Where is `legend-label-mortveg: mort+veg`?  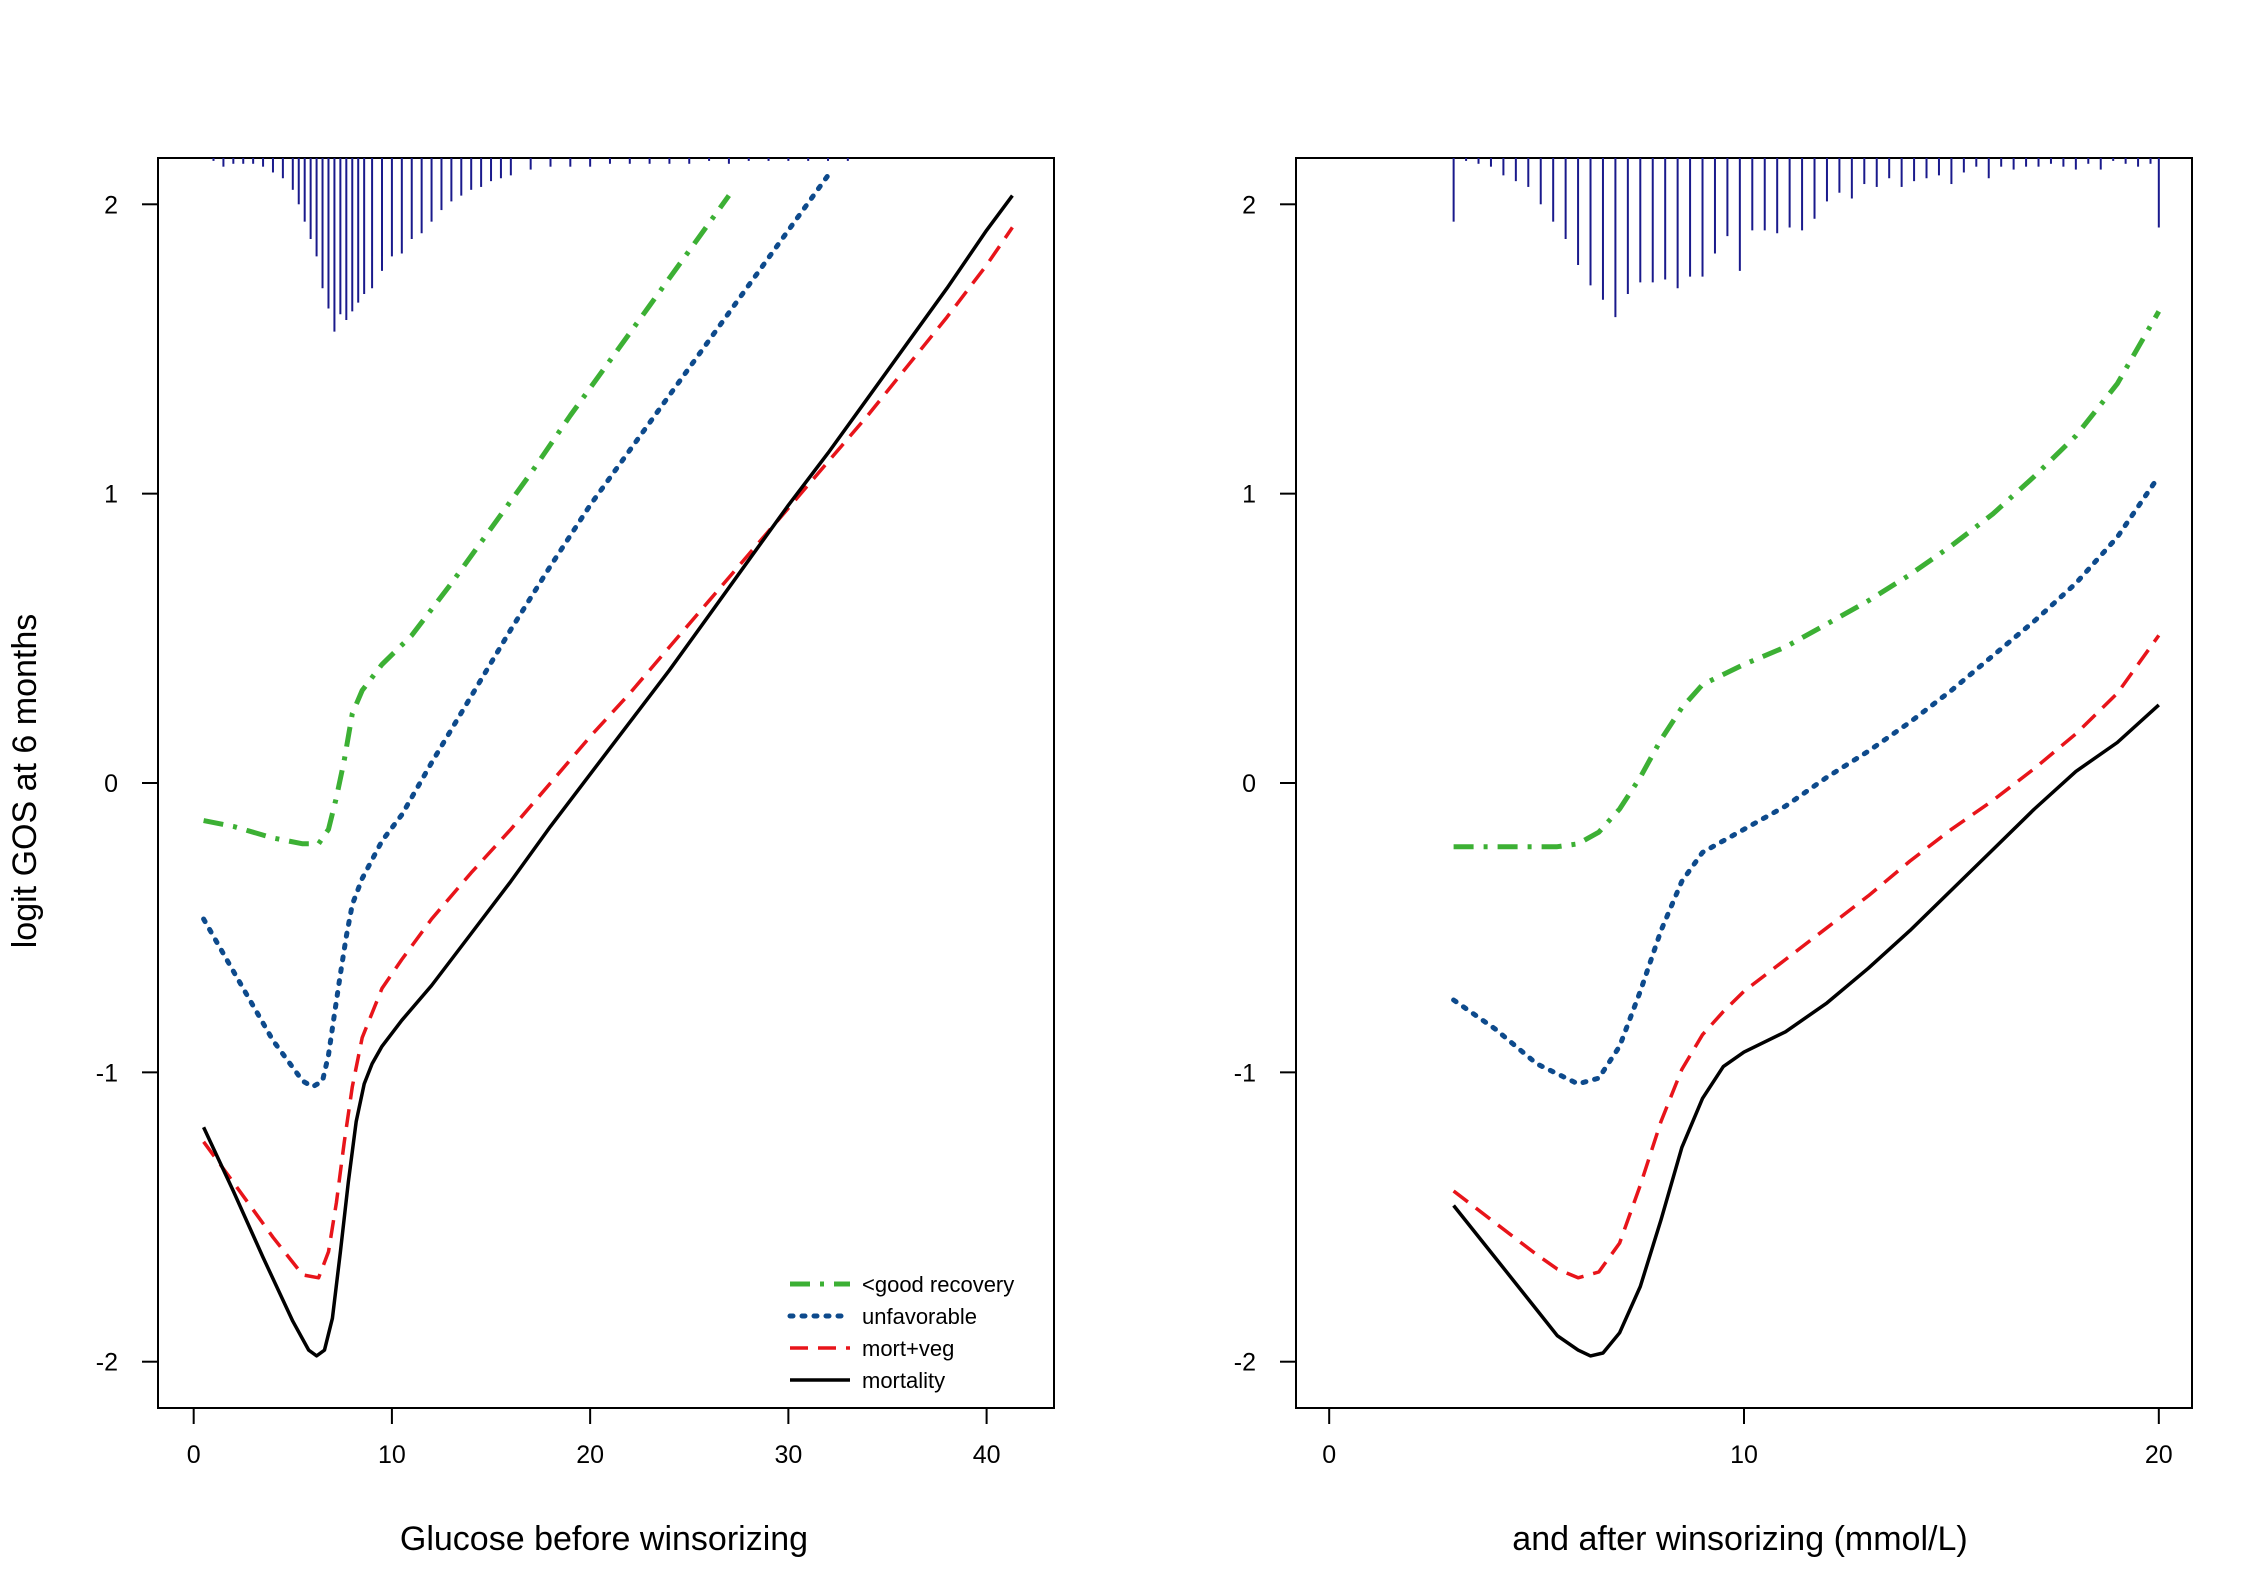
legend-label-mortveg: mort+veg is located at coordinates (908, 1348).